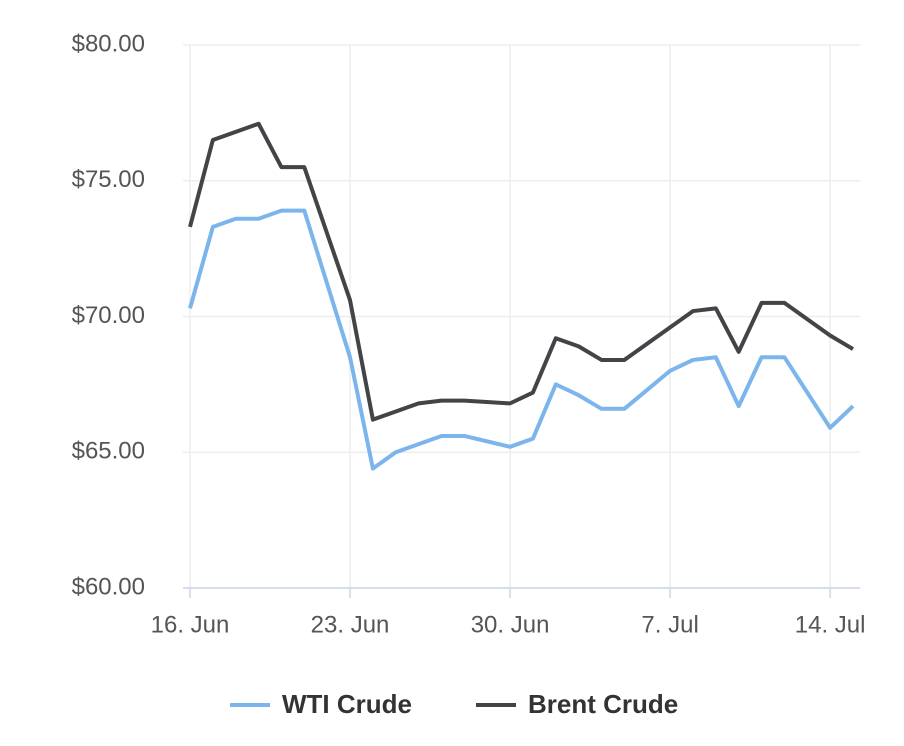 The width and height of the screenshot is (904, 746). I want to click on y-tick-label: $60.00, so click(108, 586).